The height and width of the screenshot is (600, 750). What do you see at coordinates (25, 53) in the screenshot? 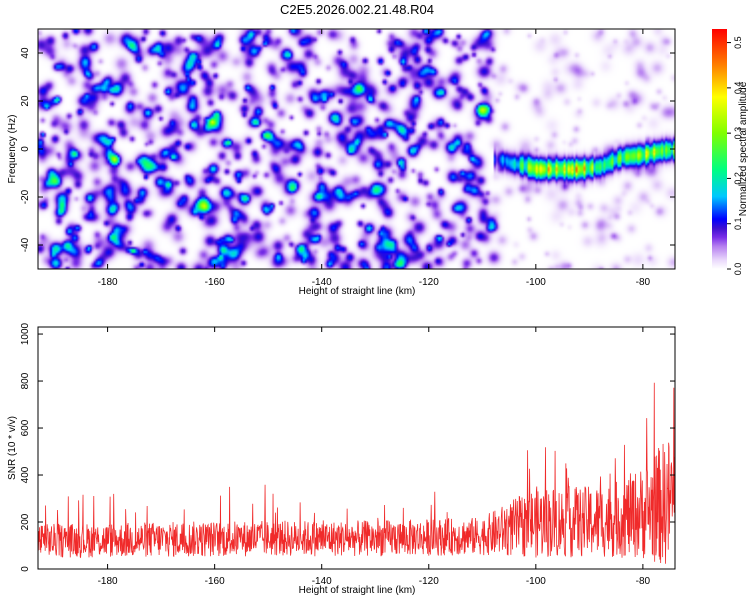
I see `spectro-ytick-label: 40` at bounding box center [25, 53].